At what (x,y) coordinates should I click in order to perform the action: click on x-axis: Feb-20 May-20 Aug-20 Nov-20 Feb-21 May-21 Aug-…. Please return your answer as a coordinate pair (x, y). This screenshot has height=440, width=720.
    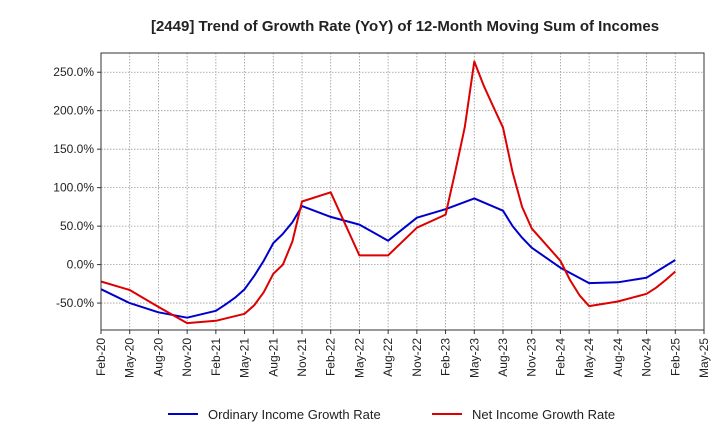
    Looking at the image, I should click on (402, 354).